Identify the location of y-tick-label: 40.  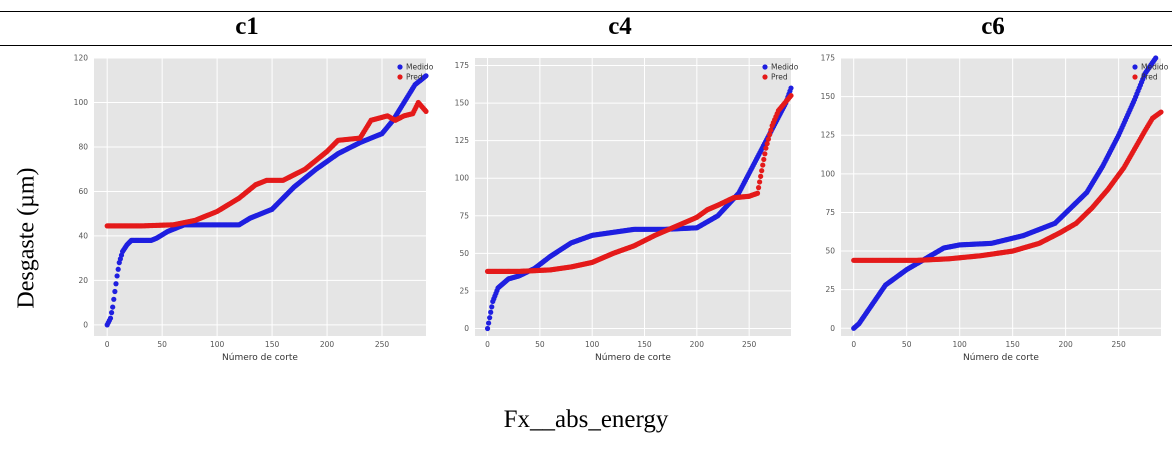
(83, 235).